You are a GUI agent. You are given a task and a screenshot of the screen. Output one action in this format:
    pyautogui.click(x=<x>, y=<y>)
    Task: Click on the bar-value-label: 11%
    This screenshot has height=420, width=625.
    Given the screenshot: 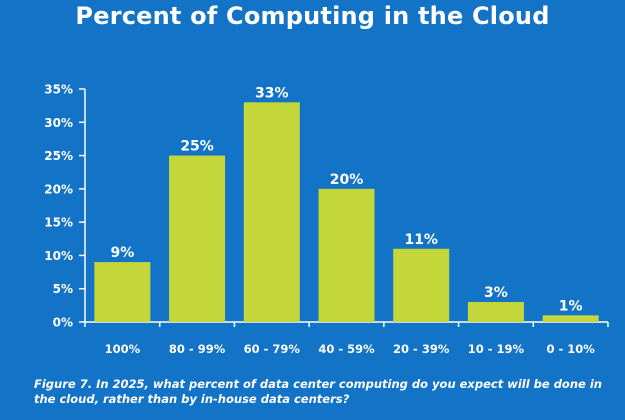 What is the action you would take?
    pyautogui.click(x=421, y=240)
    